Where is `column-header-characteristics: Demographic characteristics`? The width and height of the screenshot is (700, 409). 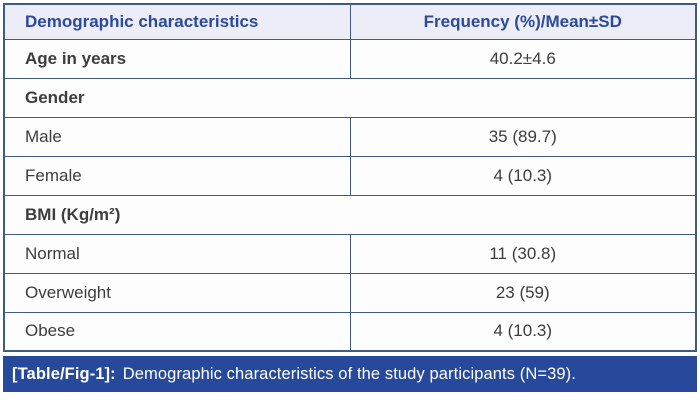 column-header-characteristics: Demographic characteristics is located at coordinates (177, 21).